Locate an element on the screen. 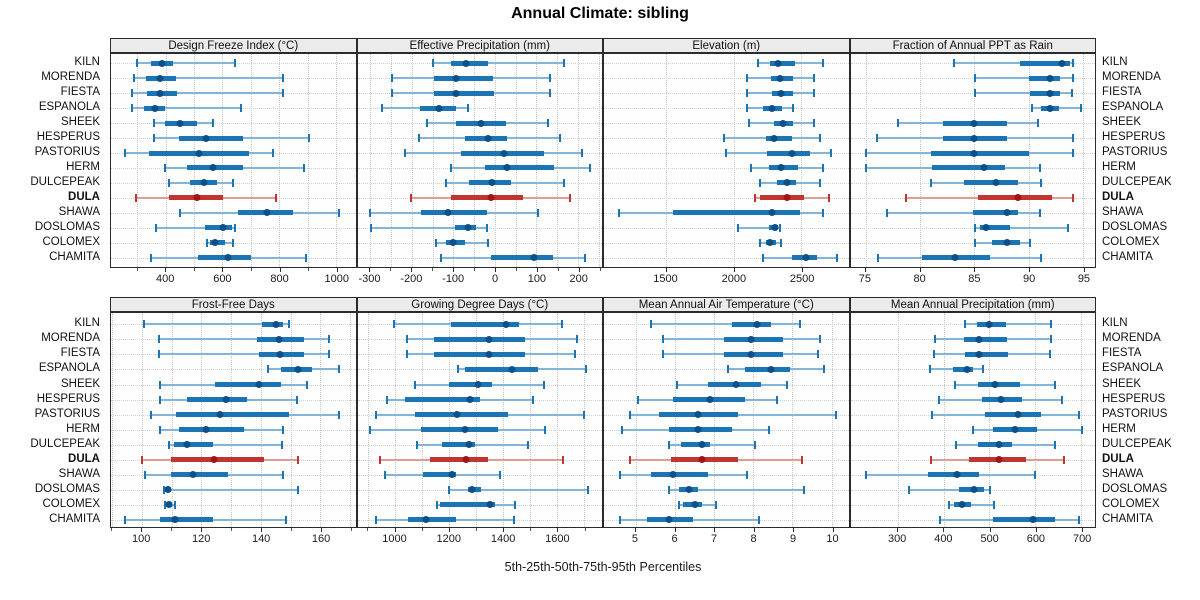  tick-label: 200 is located at coordinates (578, 279).